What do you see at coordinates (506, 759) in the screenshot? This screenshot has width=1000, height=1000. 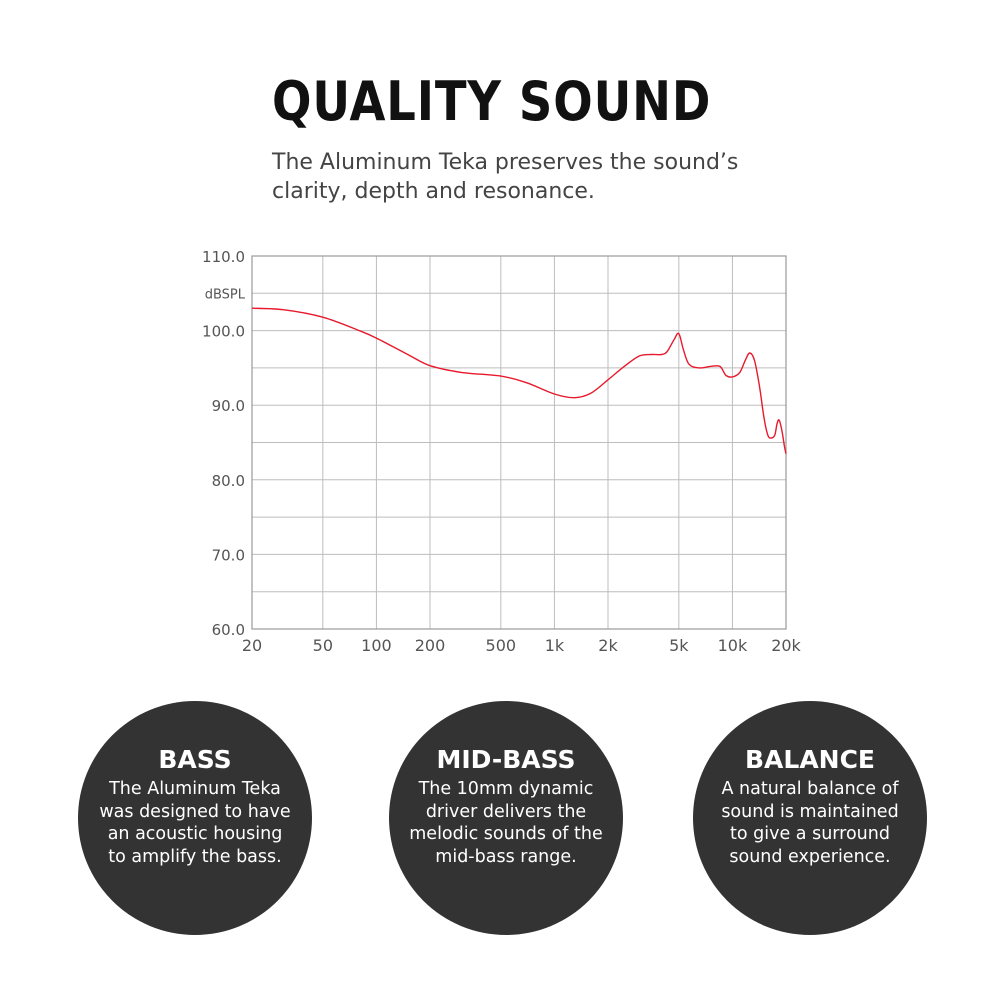 I see `feature-title: MID-BASS` at bounding box center [506, 759].